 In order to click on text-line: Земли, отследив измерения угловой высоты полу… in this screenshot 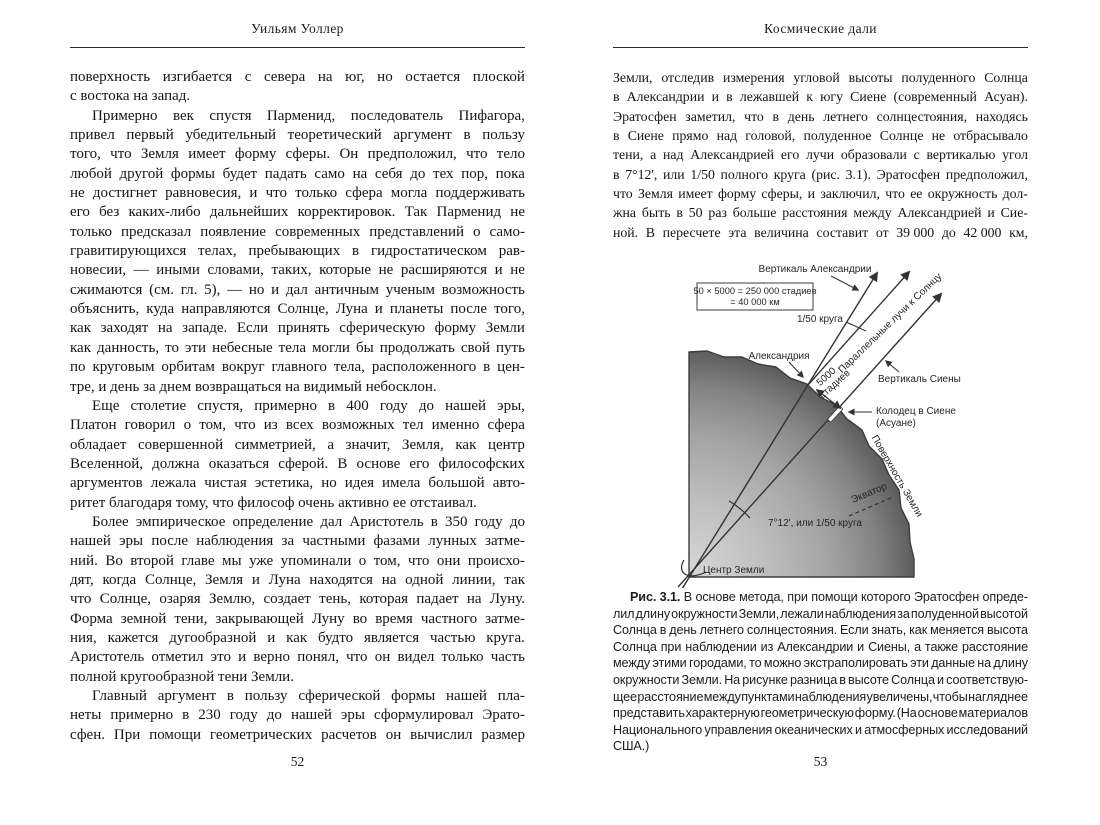, I will do `click(820, 77)`.